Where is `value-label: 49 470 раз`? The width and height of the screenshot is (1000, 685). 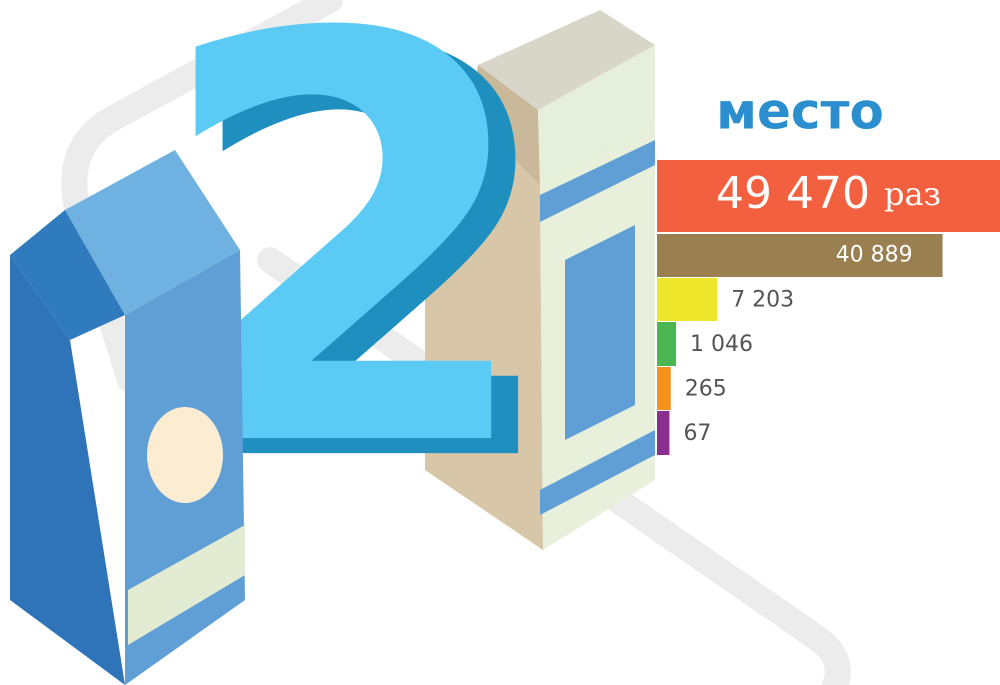 value-label: 49 470 раз is located at coordinates (828, 193).